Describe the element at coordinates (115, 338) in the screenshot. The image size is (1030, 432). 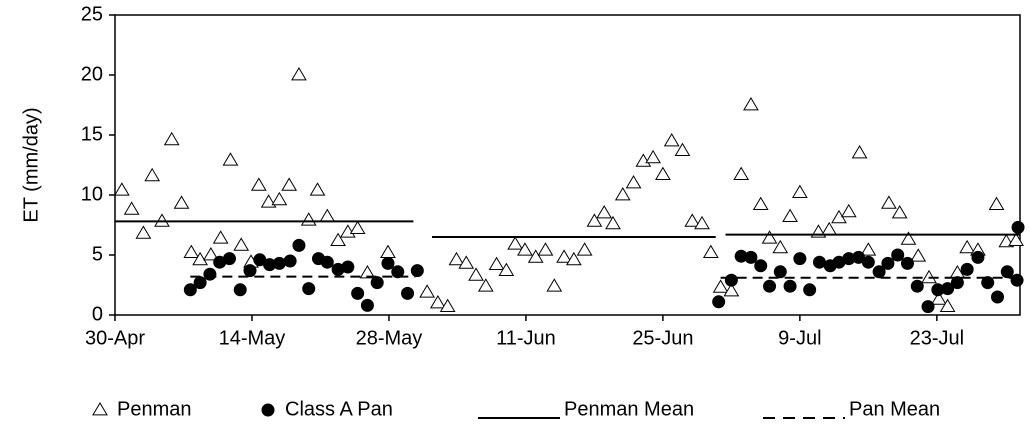
I see `x-tick-label: 30-Apr` at that location.